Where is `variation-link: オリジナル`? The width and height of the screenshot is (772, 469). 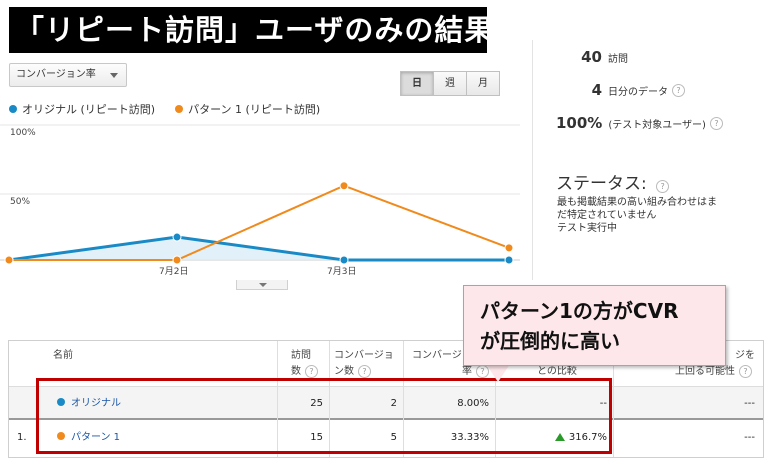 variation-link: オリジナル is located at coordinates (96, 403).